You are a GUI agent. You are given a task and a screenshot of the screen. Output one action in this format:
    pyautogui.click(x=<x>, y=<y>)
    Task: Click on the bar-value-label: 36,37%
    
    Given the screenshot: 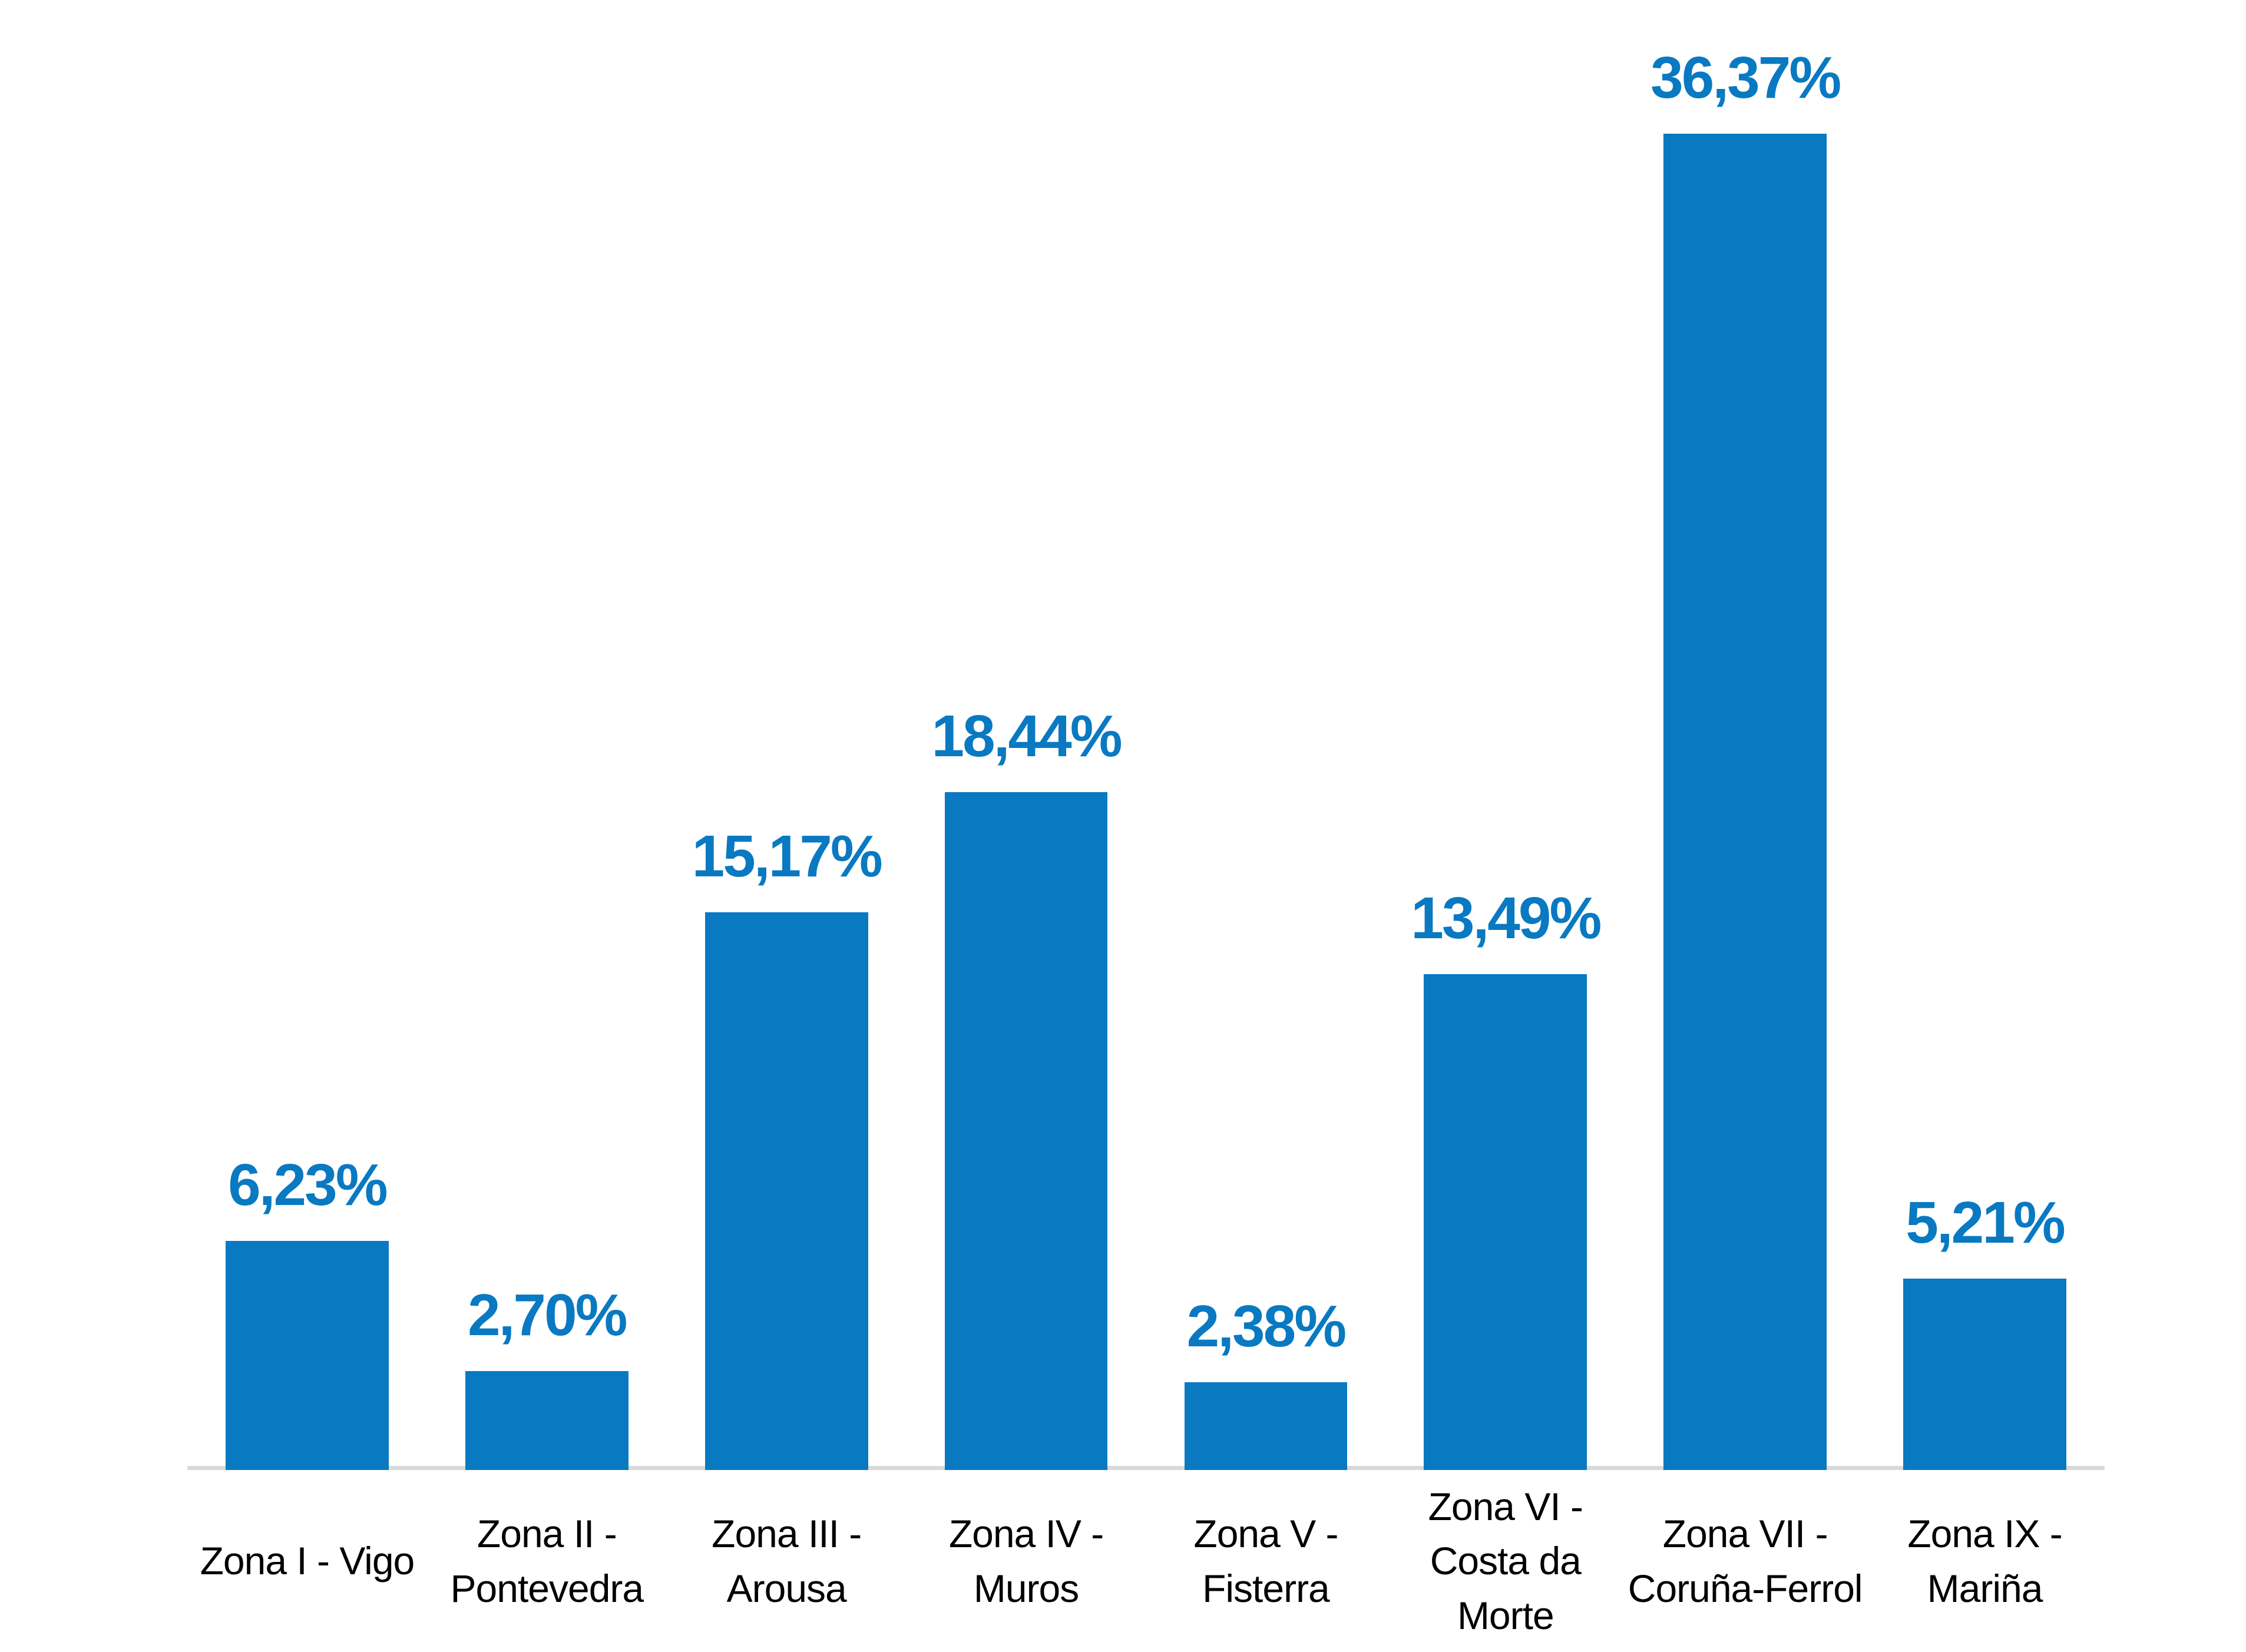 What is the action you would take?
    pyautogui.click(x=1745, y=78)
    